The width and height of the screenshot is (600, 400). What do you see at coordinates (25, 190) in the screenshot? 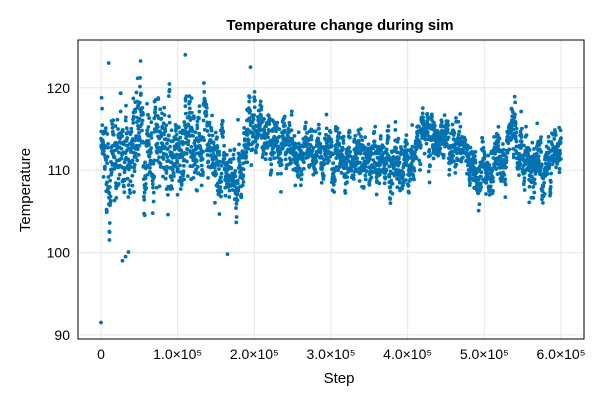
I see `y-axis-label: Temperature` at bounding box center [25, 190].